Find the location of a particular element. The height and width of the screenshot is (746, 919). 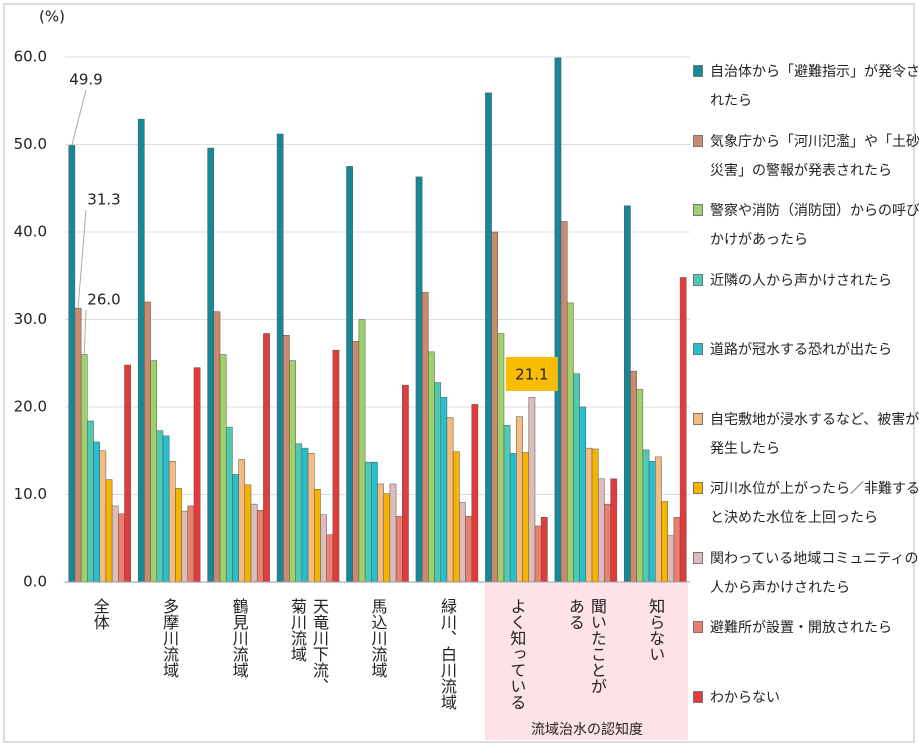

legend-label: 道路が冠水する恐れが出たら is located at coordinates (801, 350).